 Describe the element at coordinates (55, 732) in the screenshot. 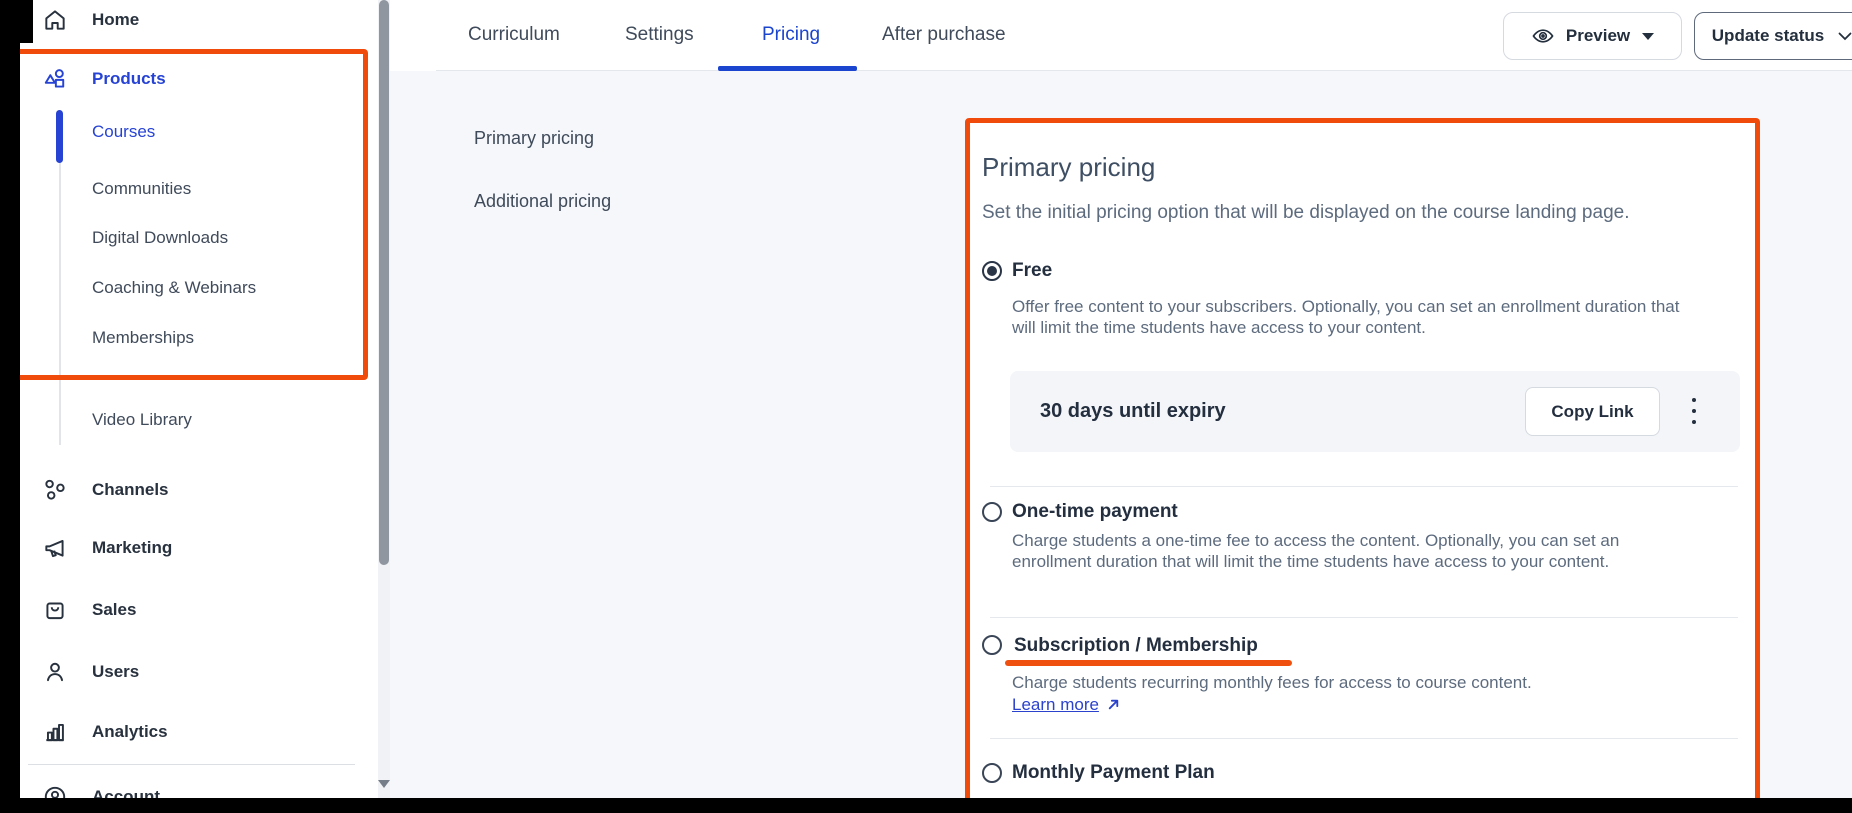

I see `bar-chart-icon` at that location.